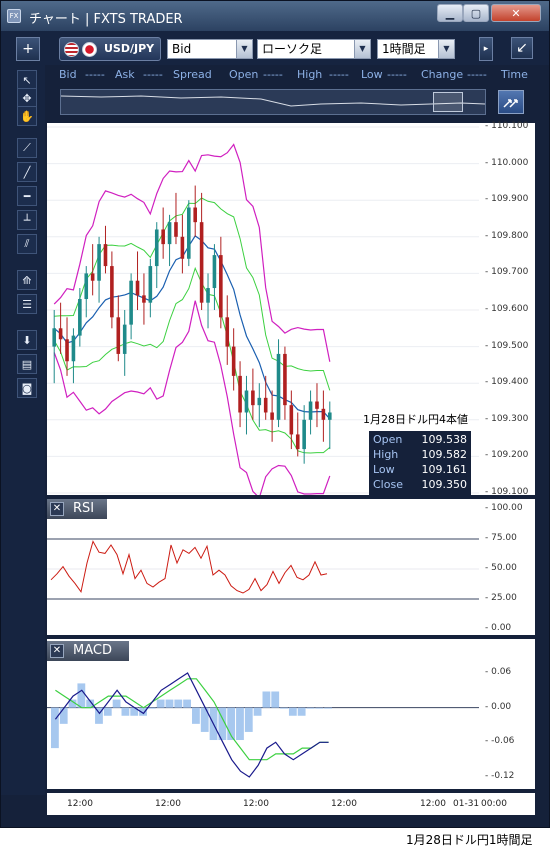  Describe the element at coordinates (27, 220) in the screenshot. I see `vertical-line-icon: ┴` at that location.